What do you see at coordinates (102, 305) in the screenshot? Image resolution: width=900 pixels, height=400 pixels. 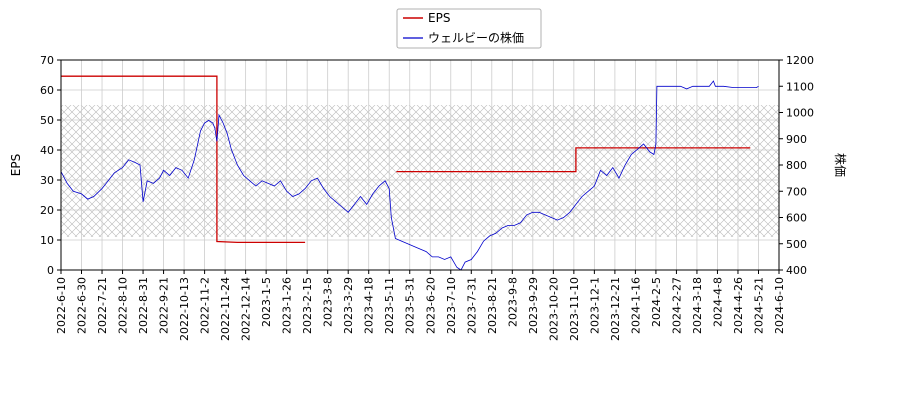 I see `x-tick-label: 2022-7-21` at bounding box center [102, 305].